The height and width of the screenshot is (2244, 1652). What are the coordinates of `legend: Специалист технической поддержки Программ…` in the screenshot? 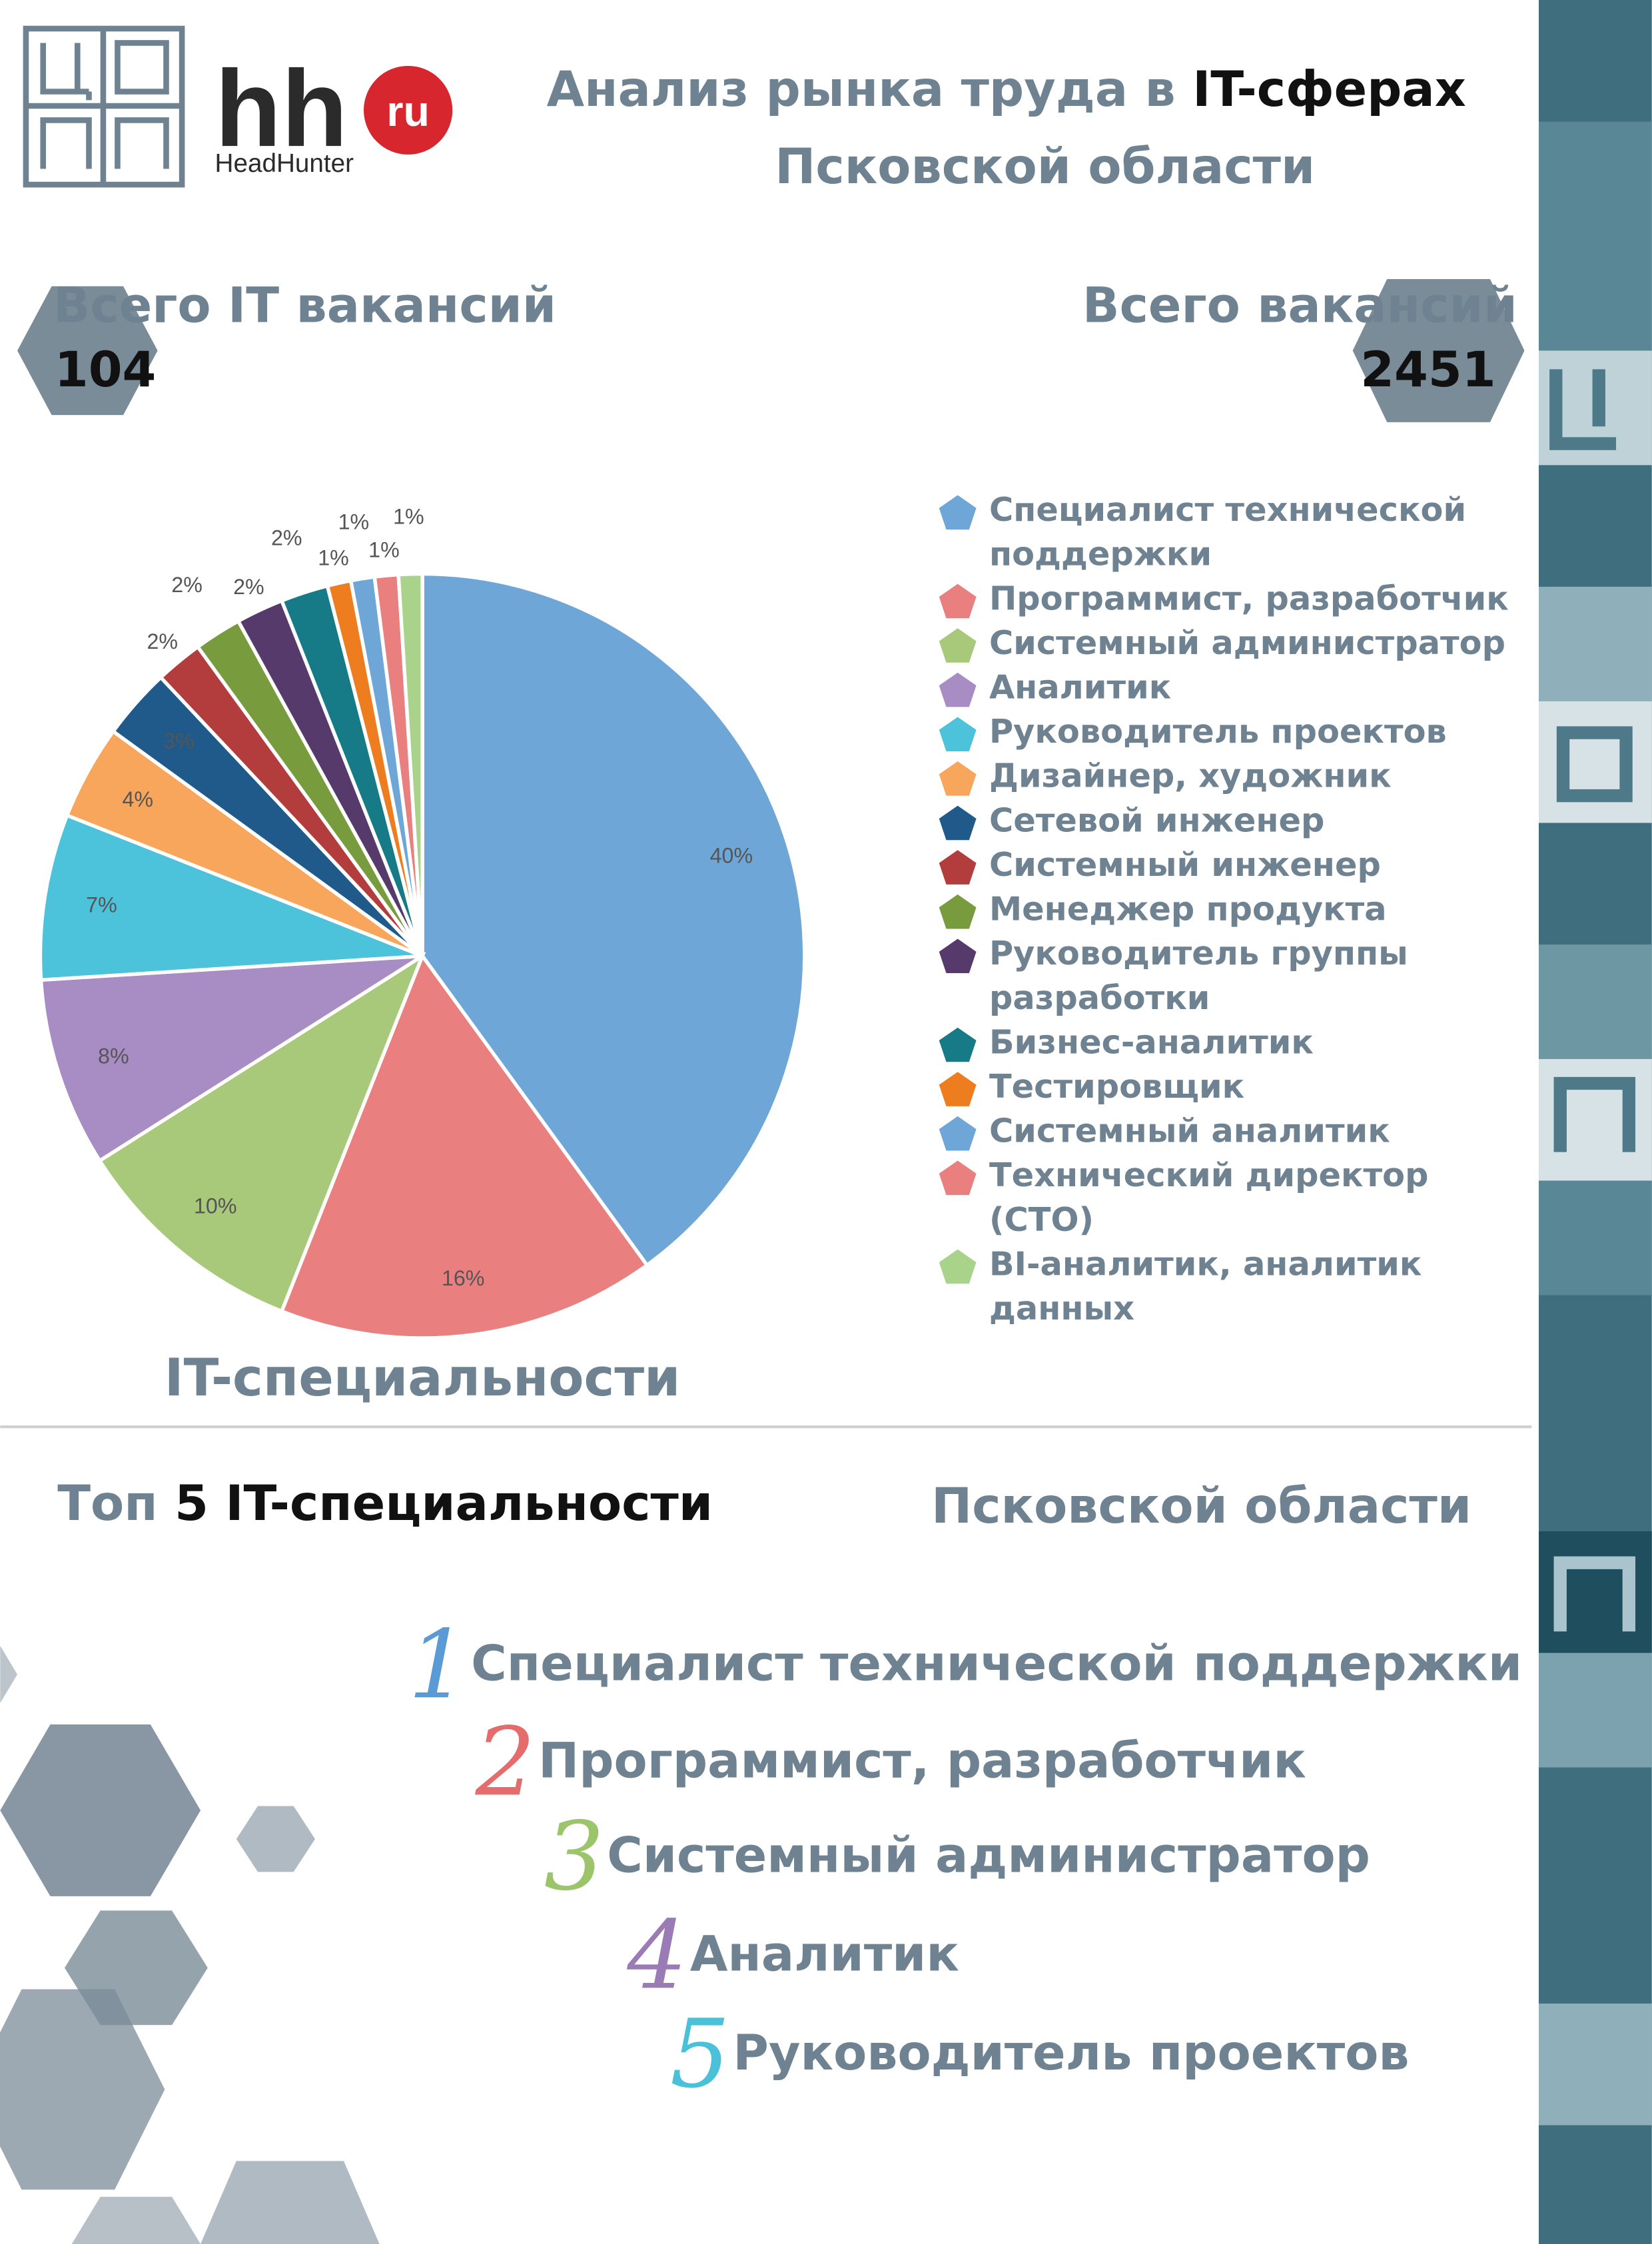 It's located at (1235, 911).